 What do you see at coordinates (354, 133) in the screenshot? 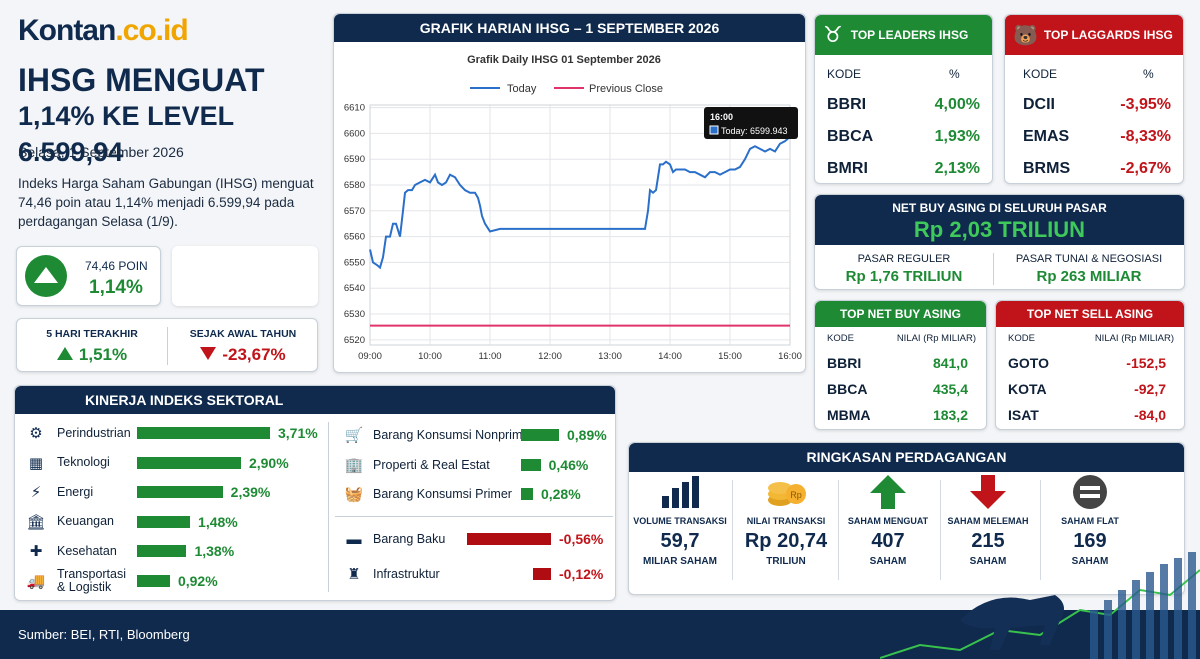
I see `y-tick-label: 6600` at bounding box center [354, 133].